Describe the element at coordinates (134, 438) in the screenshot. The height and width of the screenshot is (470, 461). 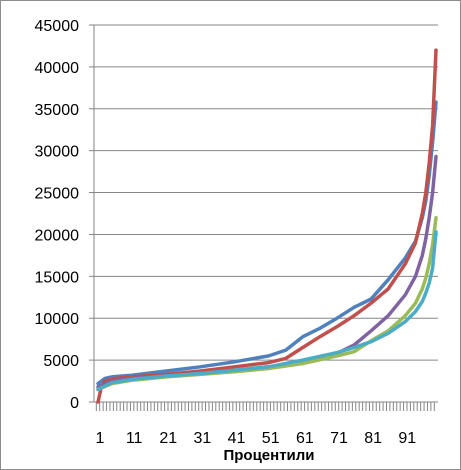
I see `x-tick-label: 11` at that location.